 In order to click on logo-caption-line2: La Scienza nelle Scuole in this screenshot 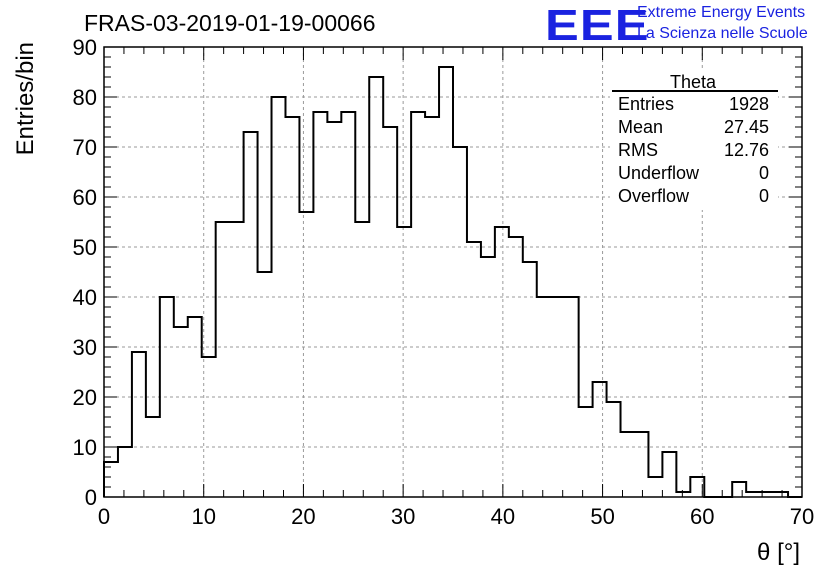, I will do `click(722, 33)`.